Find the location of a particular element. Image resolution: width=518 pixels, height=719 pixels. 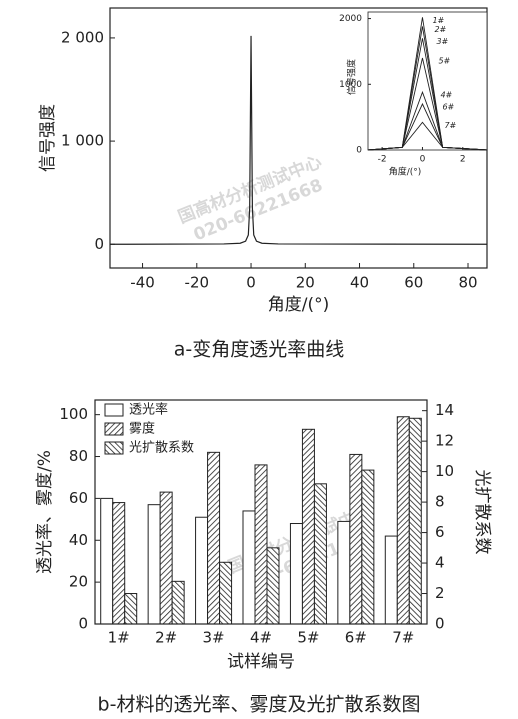

series-label: 1# is located at coordinates (438, 20).